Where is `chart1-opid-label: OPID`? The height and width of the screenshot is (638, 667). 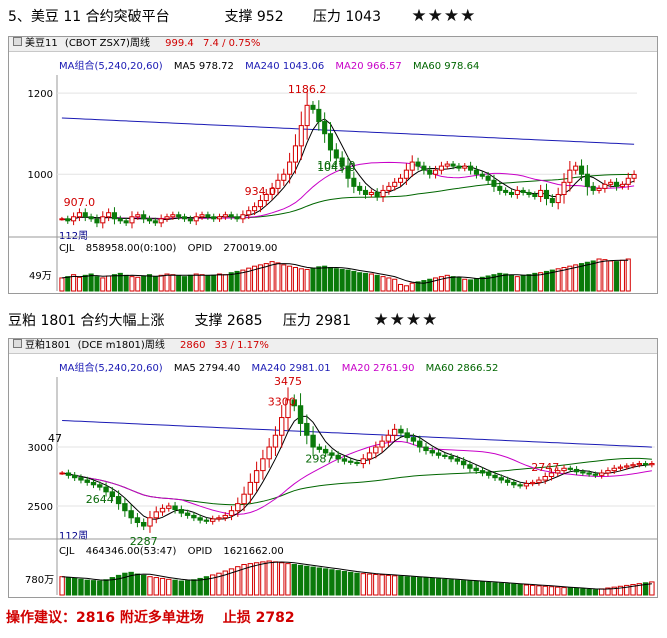
chart1-opid-label: OPID is located at coordinates (200, 248).